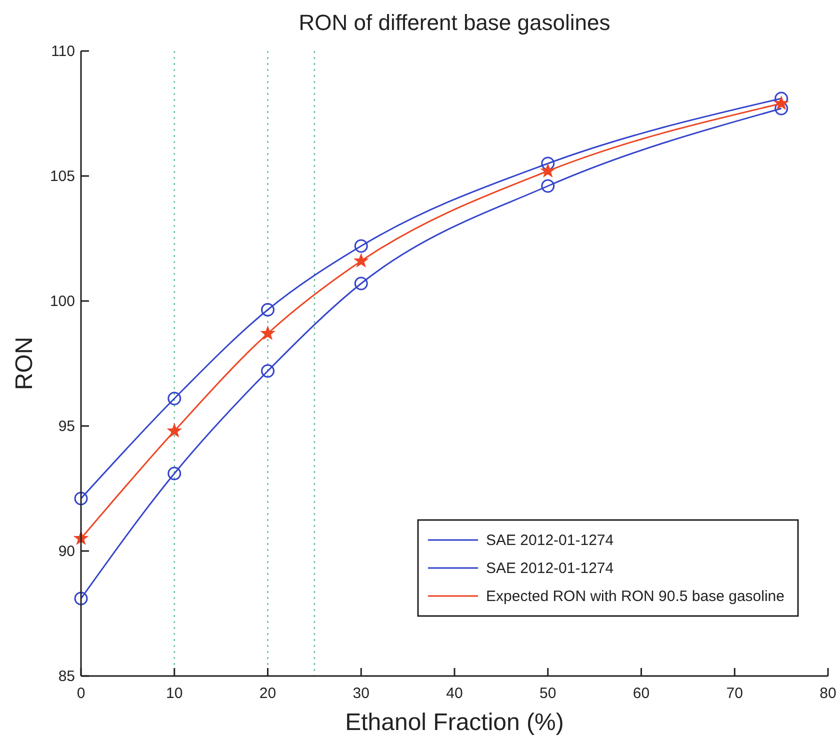 This screenshot has height=742, width=838. I want to click on legend-label: Expected RON with RON 90.5 base gasoline, so click(635, 596).